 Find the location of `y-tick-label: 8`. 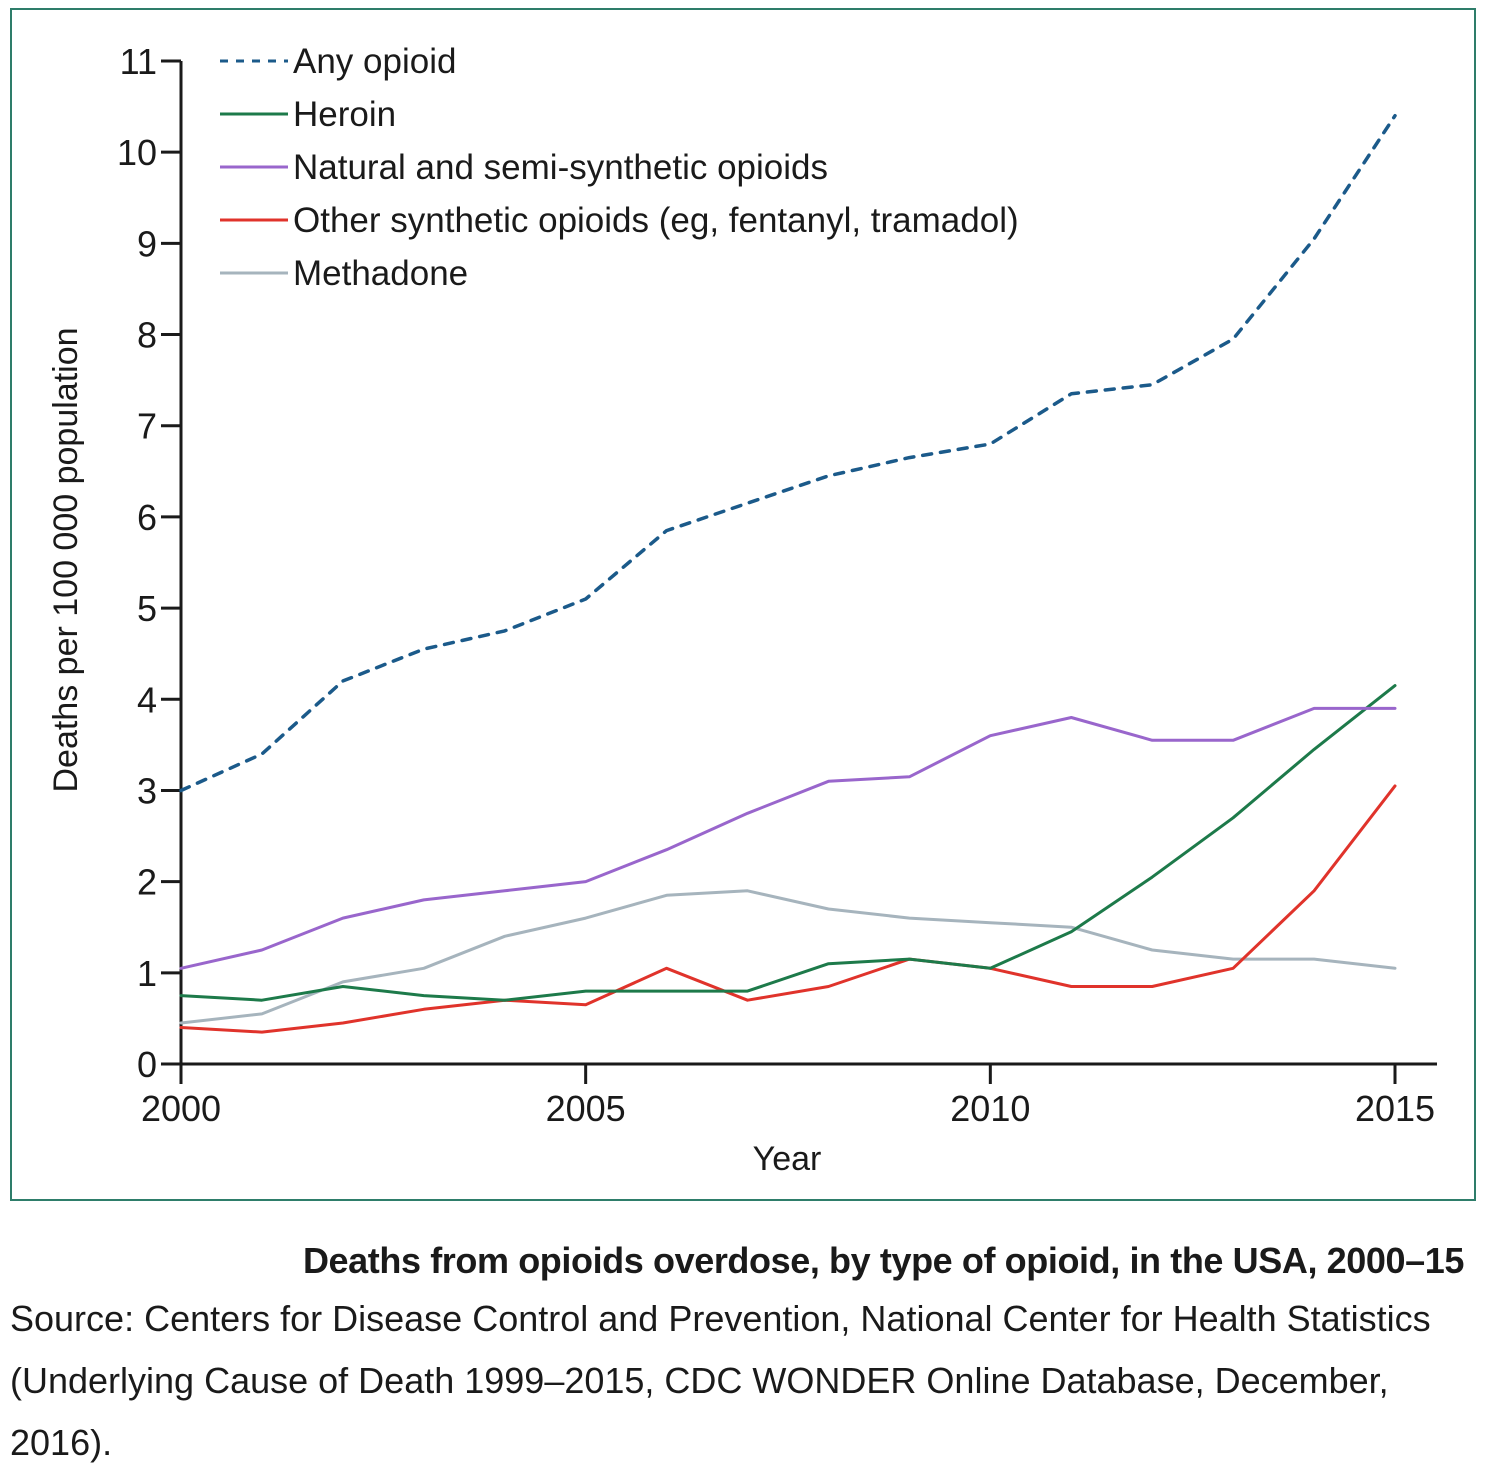

y-tick-label: 8 is located at coordinates (147, 335).